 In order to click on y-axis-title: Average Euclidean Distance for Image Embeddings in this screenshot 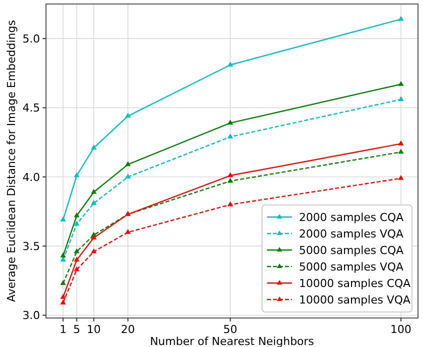, I will do `click(11, 161)`.